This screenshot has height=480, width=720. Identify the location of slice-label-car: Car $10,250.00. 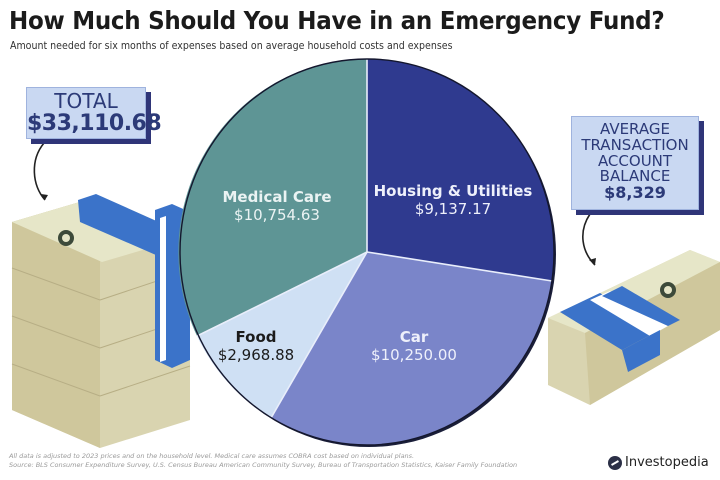
(414, 346).